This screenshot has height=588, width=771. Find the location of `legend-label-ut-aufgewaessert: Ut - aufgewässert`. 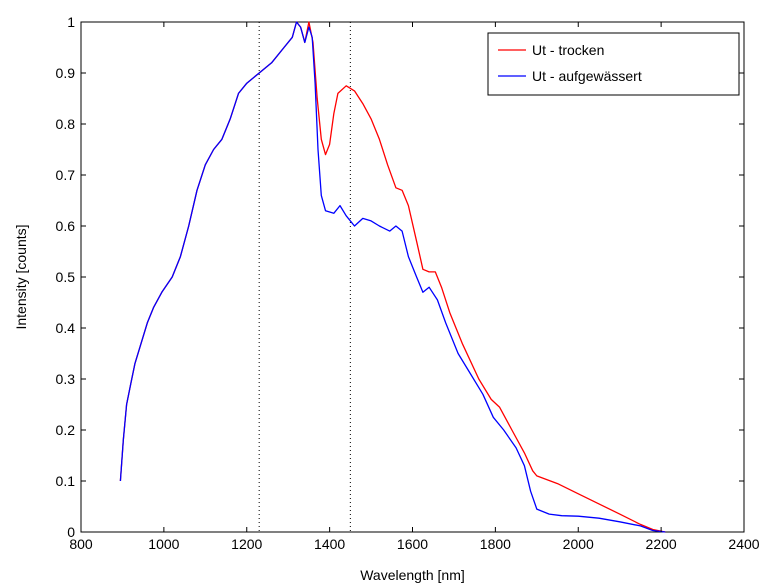

legend-label-ut-aufgewaessert: Ut - aufgewässert is located at coordinates (587, 76).